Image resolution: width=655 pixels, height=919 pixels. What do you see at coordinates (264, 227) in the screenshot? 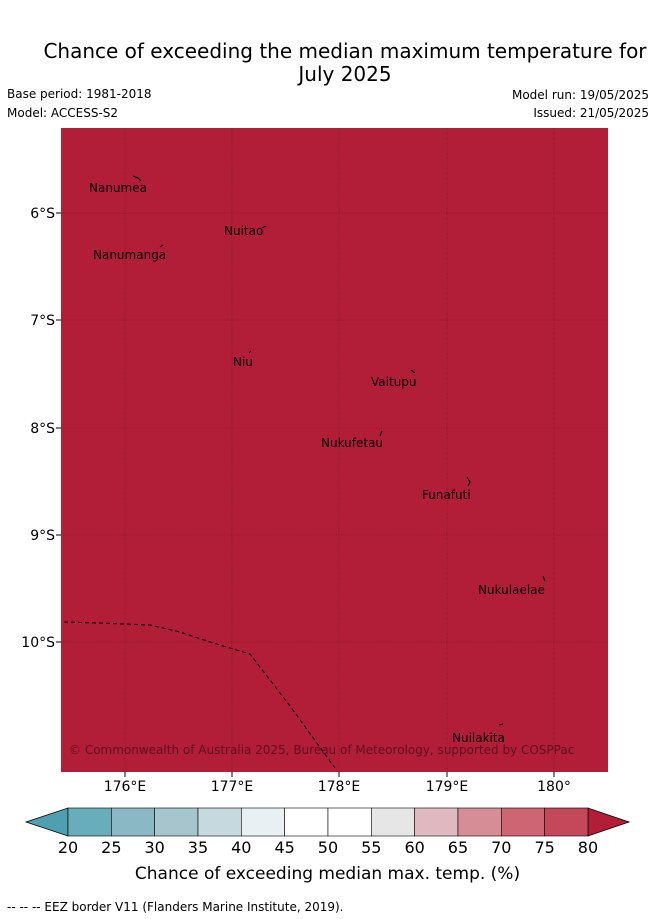
I see `island-nuitao-shape` at bounding box center [264, 227].